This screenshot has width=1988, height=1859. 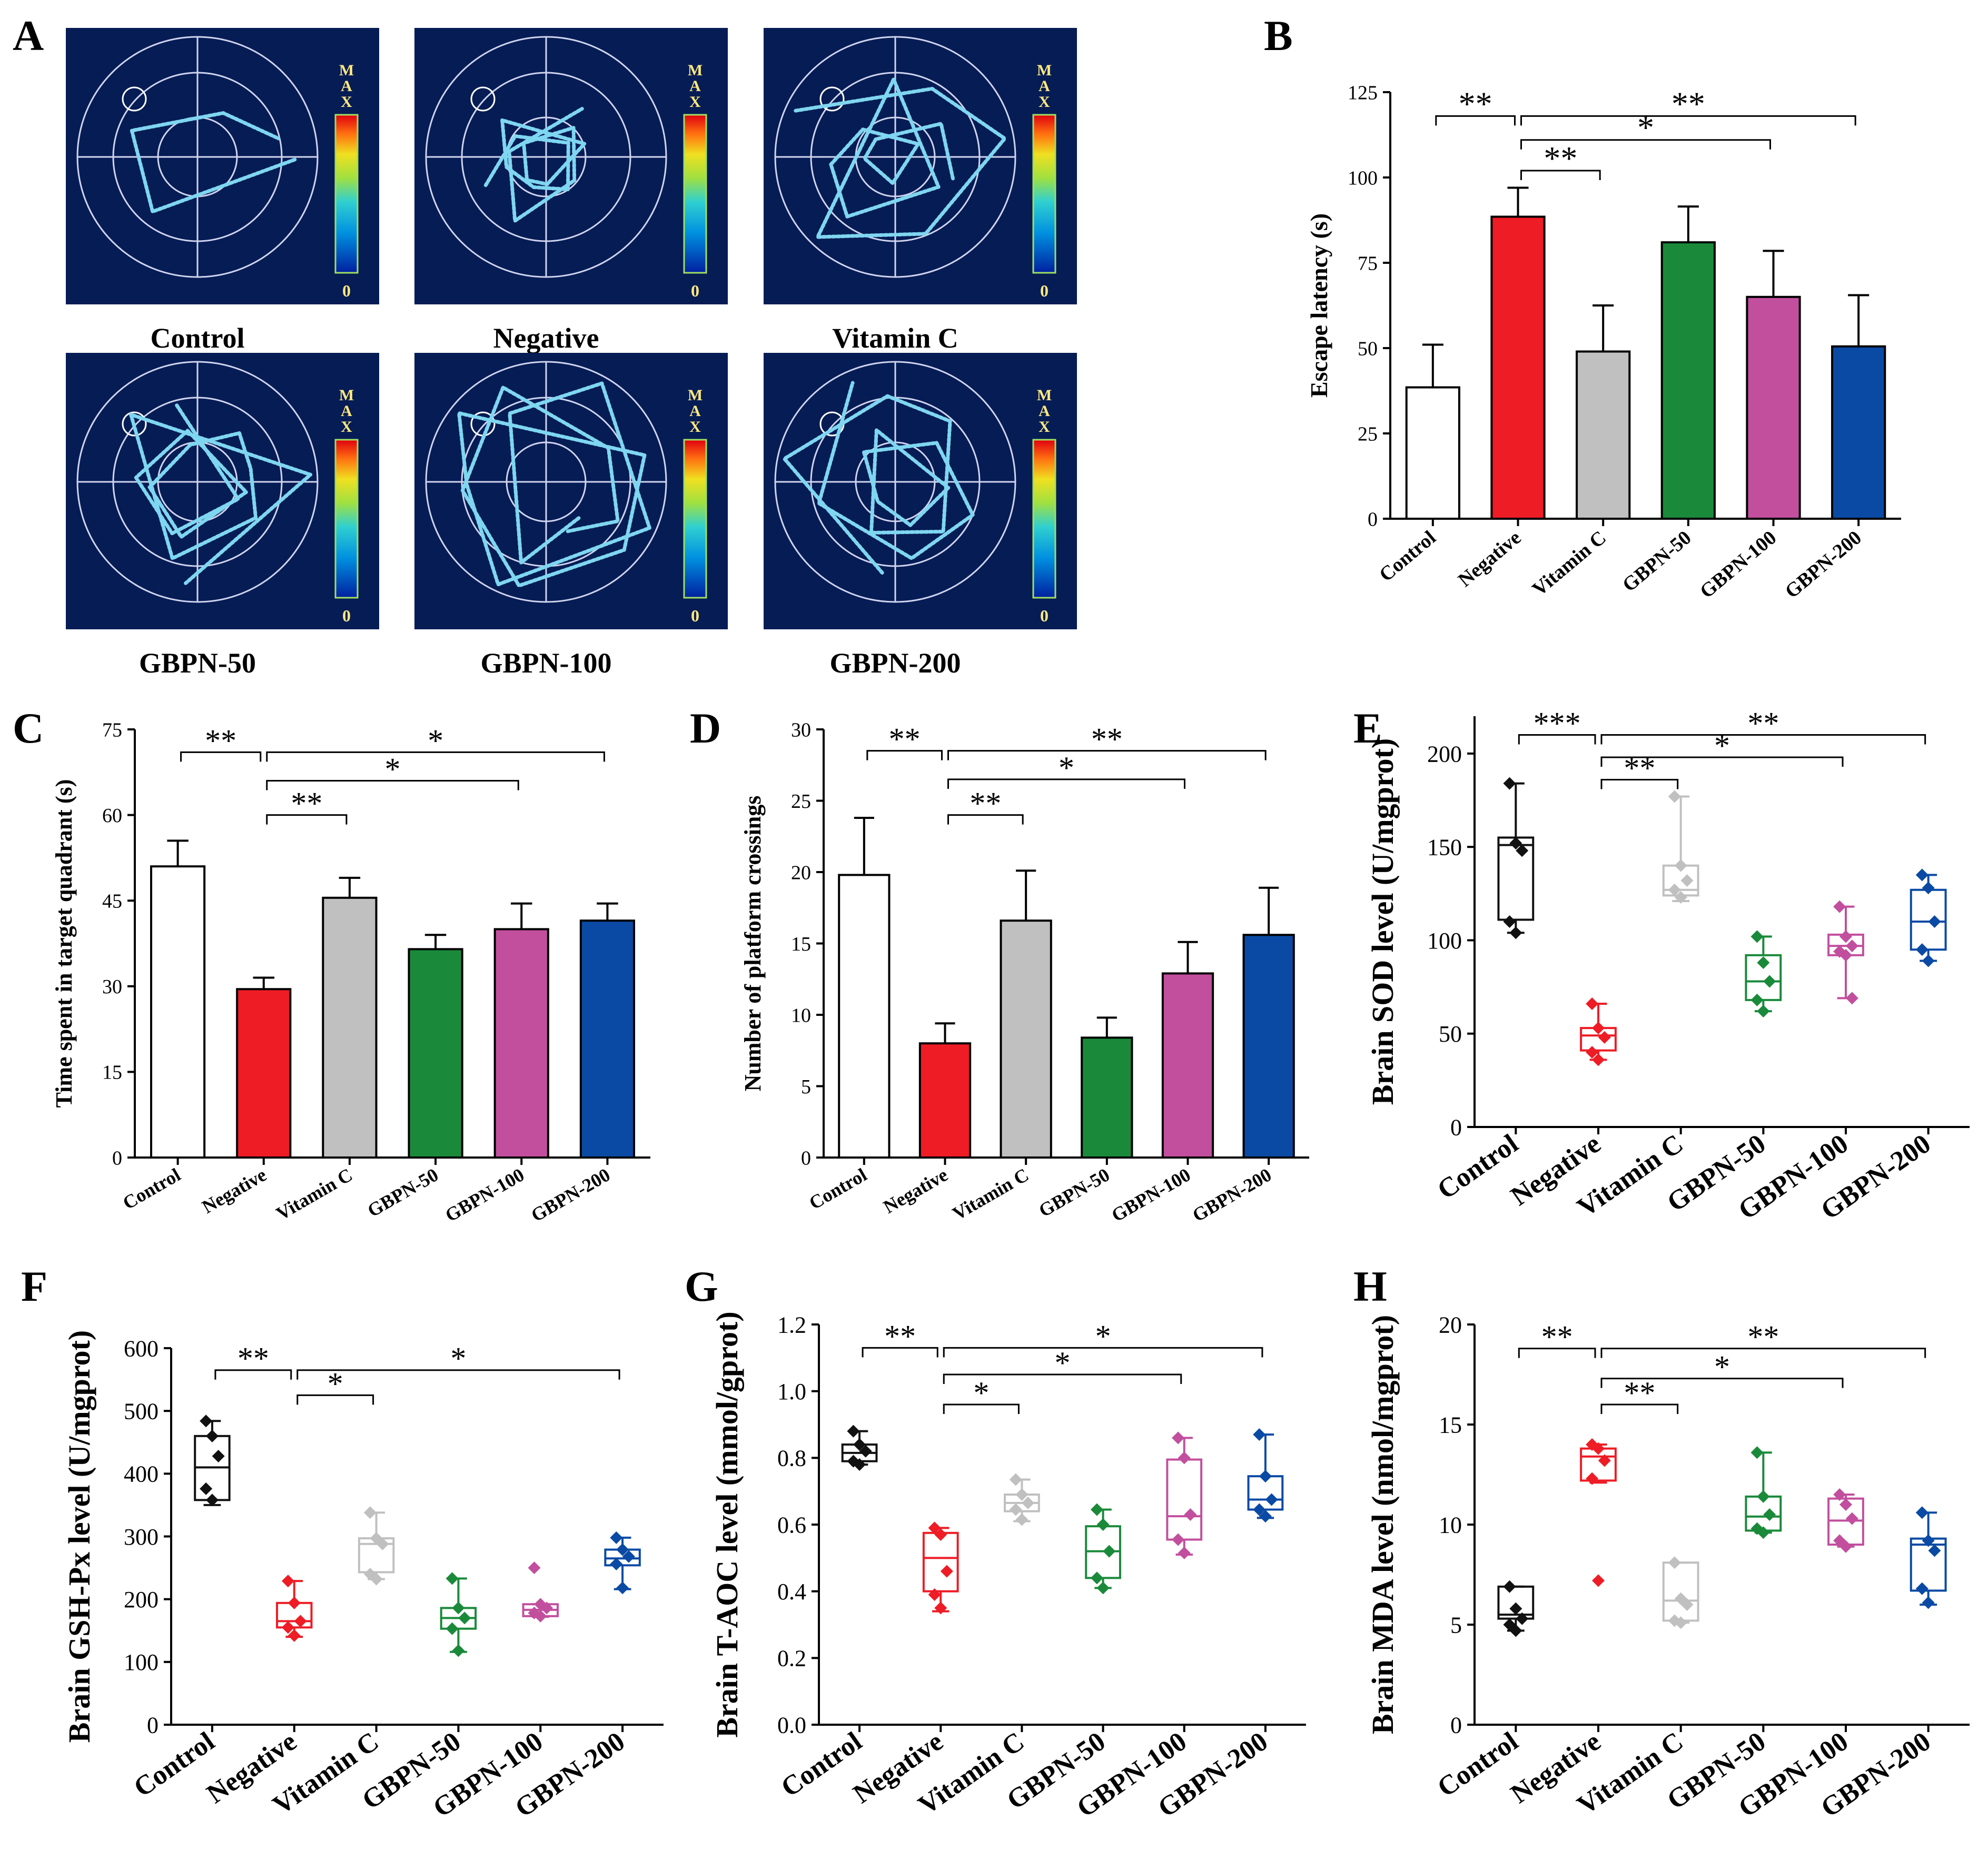 I want to click on x-tick-label-vitamin-c: Vitamin C, so click(x=1569, y=564).